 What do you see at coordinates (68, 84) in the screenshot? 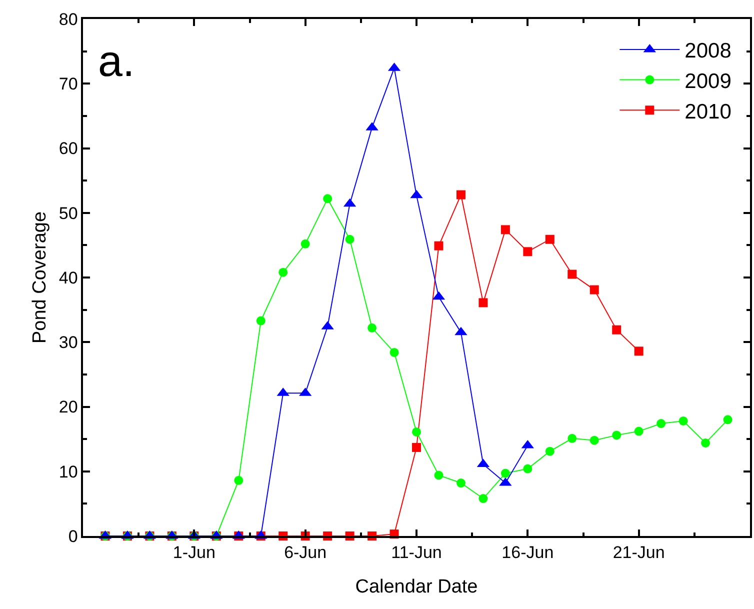
I see `y-tick-label: 70` at bounding box center [68, 84].